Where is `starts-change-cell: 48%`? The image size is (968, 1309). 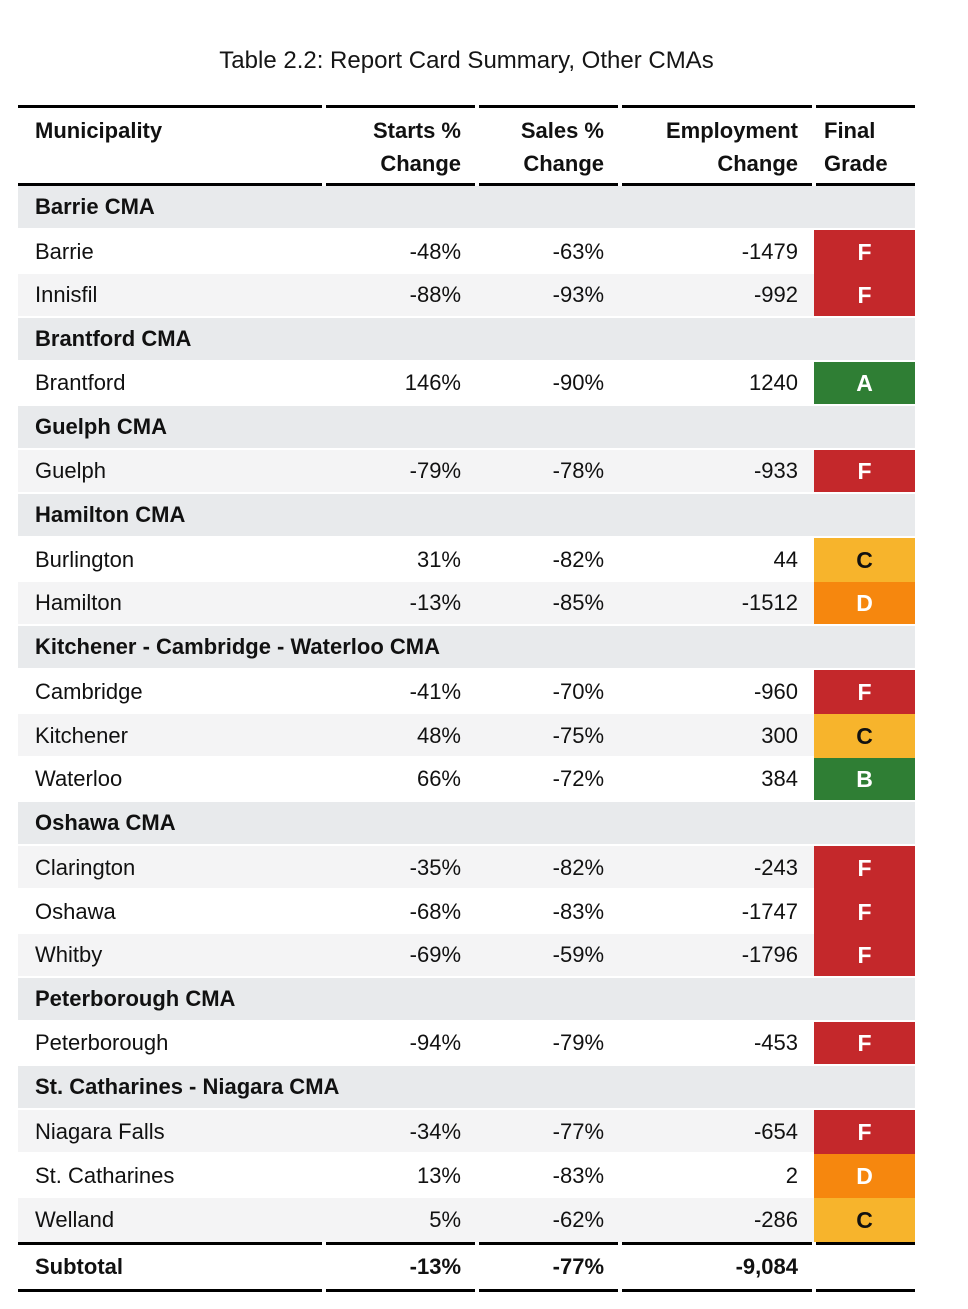 starts-change-cell: 48% is located at coordinates (438, 735).